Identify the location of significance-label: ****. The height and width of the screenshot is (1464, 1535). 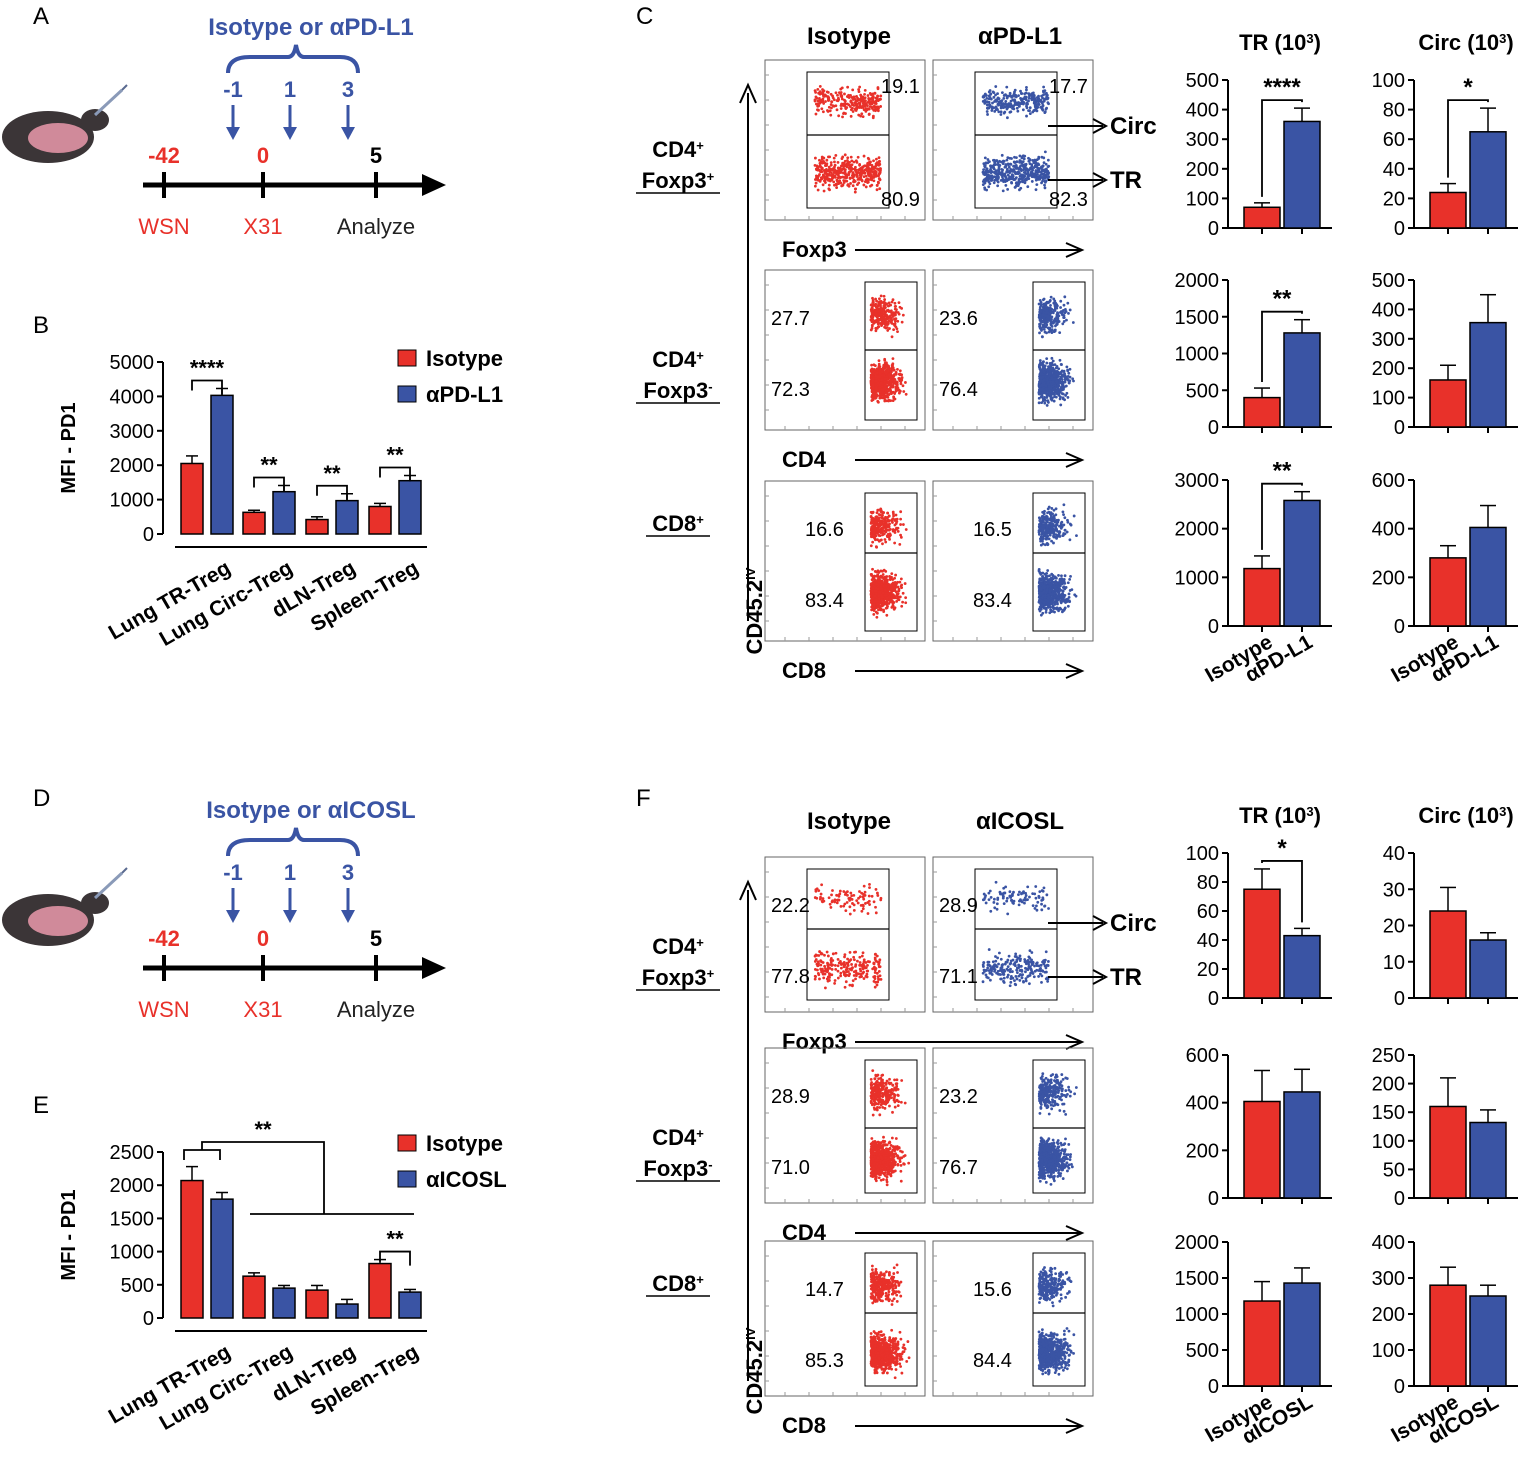
(1282, 87).